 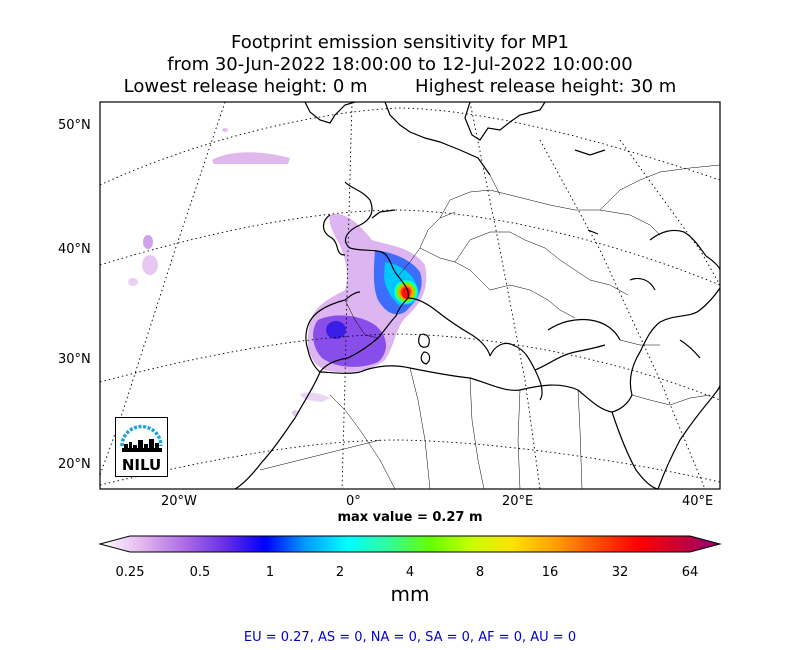 What do you see at coordinates (74, 359) in the screenshot?
I see `lat-label-30n: 30°N` at bounding box center [74, 359].